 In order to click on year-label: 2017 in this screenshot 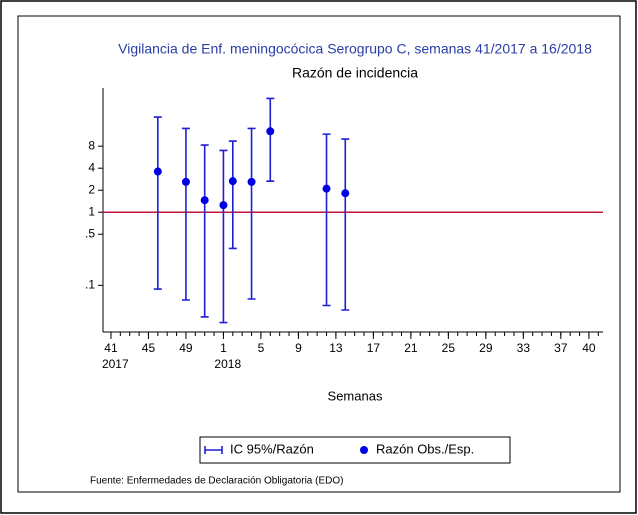, I will do `click(115, 364)`.